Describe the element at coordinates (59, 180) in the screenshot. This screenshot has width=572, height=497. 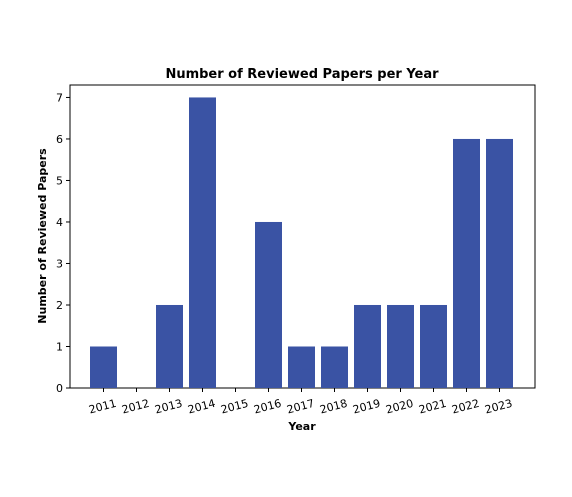
I see `y-tick-label: 5` at that location.